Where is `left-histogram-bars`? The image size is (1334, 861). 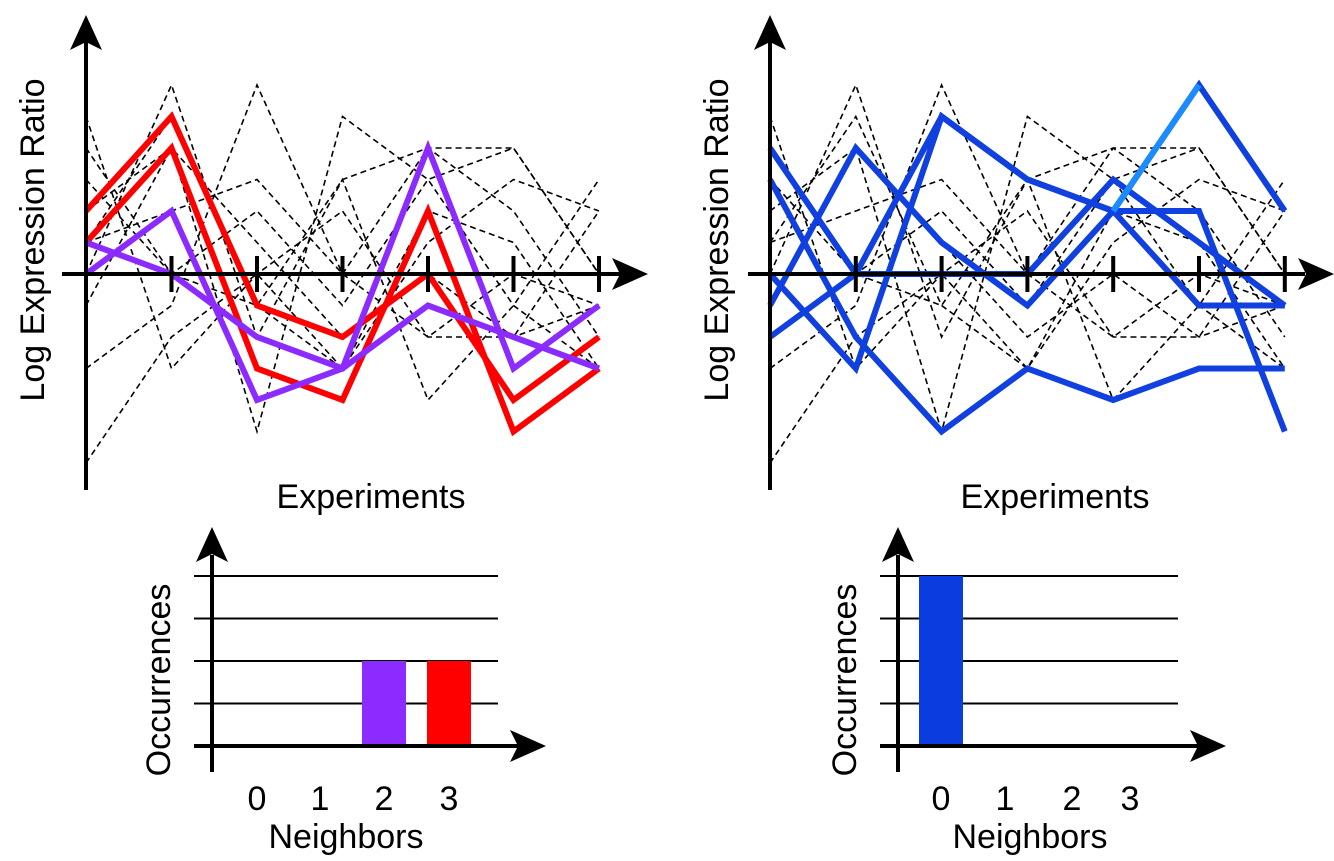
left-histogram-bars is located at coordinates (416, 703).